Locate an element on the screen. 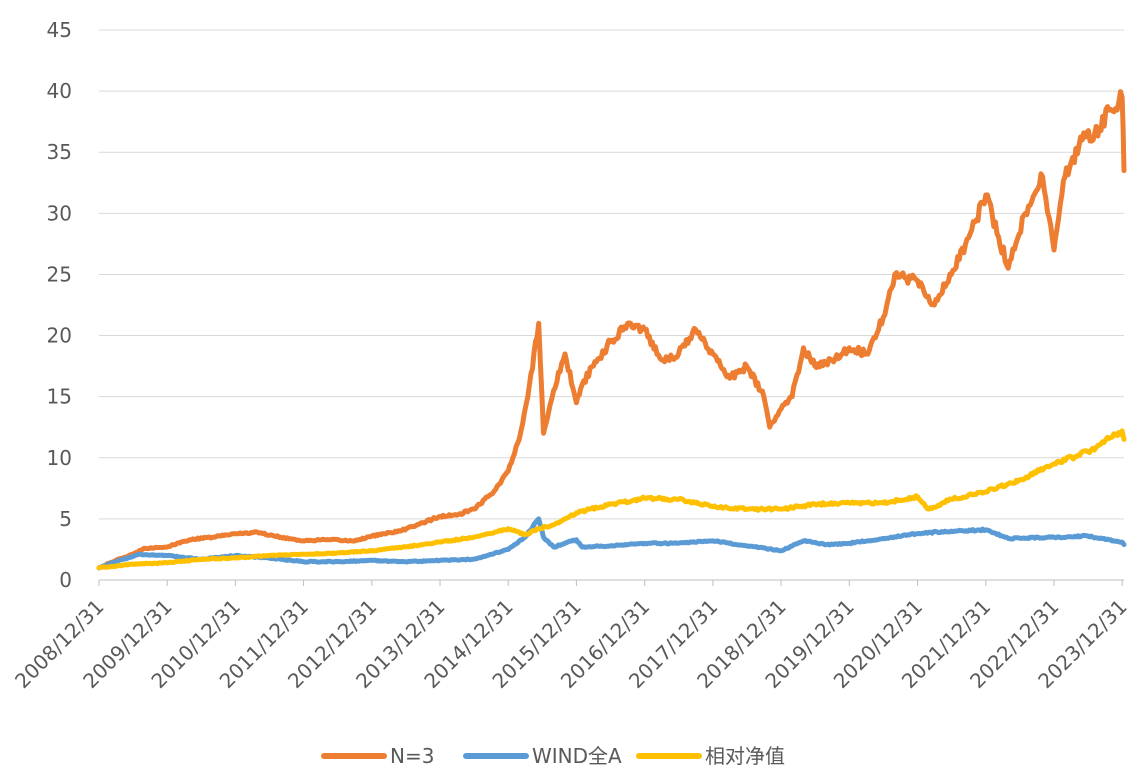  y-tick-label: 20 is located at coordinates (59, 336).